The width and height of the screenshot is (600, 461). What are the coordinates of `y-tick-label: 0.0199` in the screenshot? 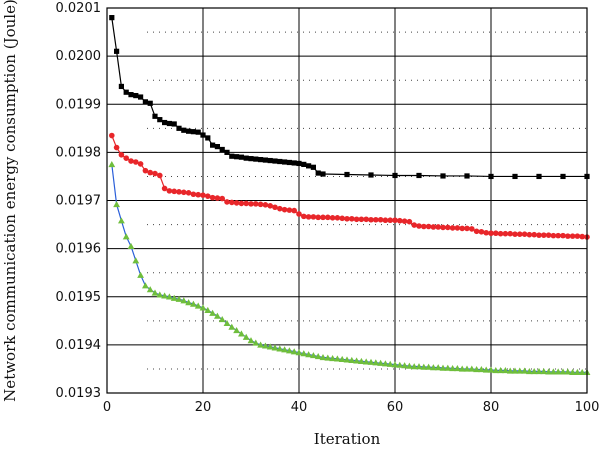 It's located at (79, 104).